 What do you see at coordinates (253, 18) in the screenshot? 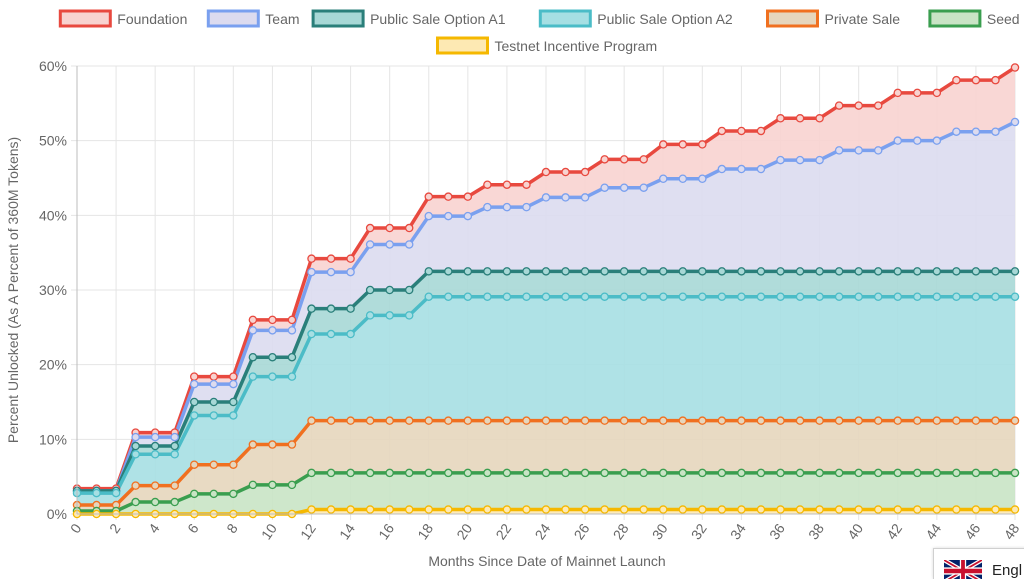
I see `legend-item-team: Team` at bounding box center [253, 18].